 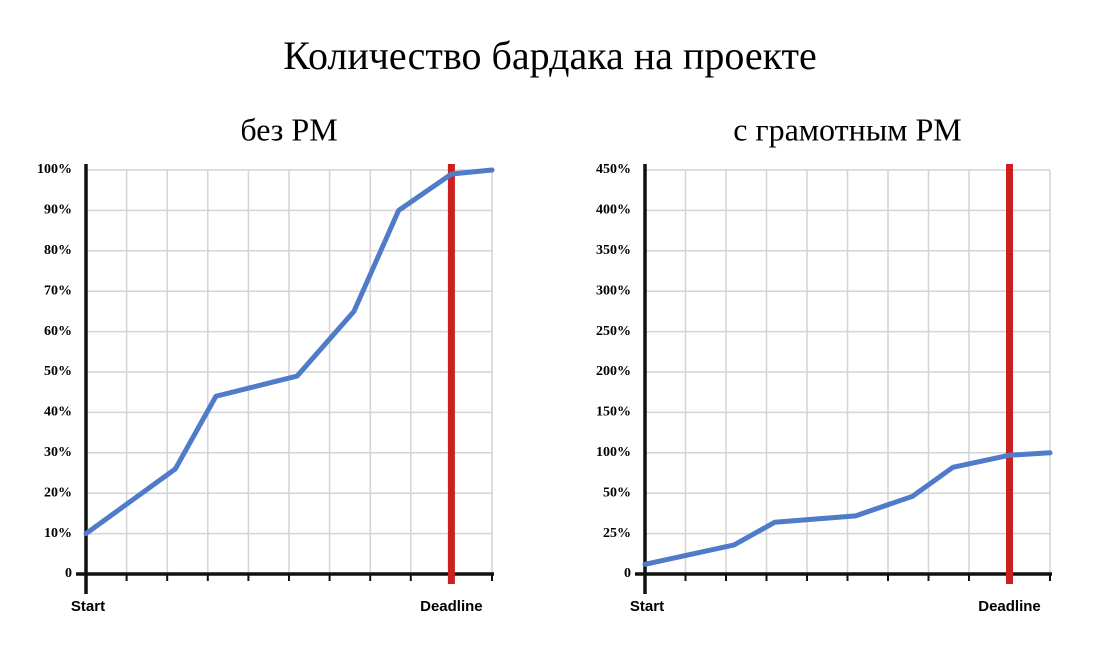 I want to click on y-tick-label: 80%, so click(x=58, y=250).